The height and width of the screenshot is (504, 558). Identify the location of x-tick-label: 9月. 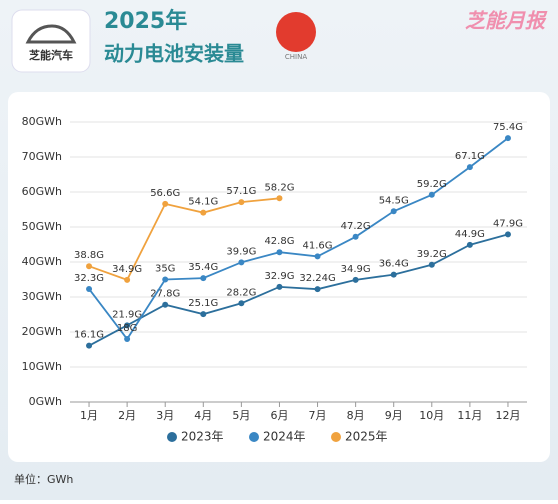
(394, 415).